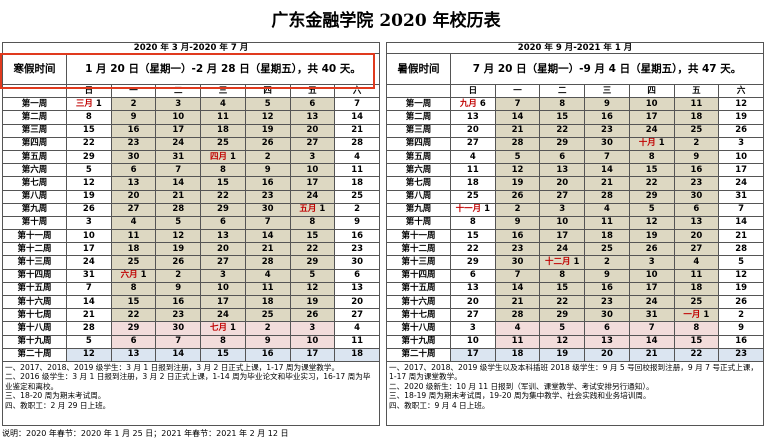 The height and width of the screenshot is (445, 772). I want to click on week-label: 第十九周, so click(34, 341).